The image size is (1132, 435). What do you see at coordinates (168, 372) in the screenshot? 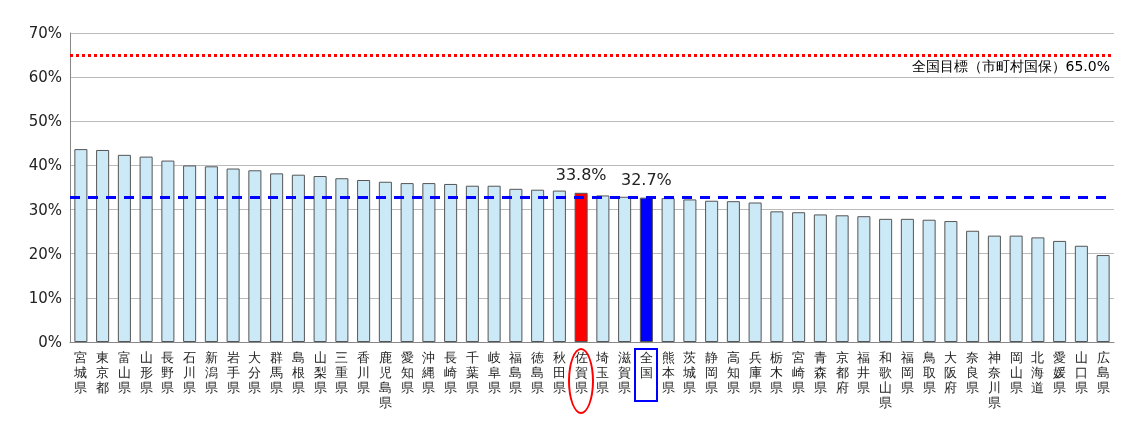
I see `x-tick-label: 長野県` at bounding box center [168, 372].